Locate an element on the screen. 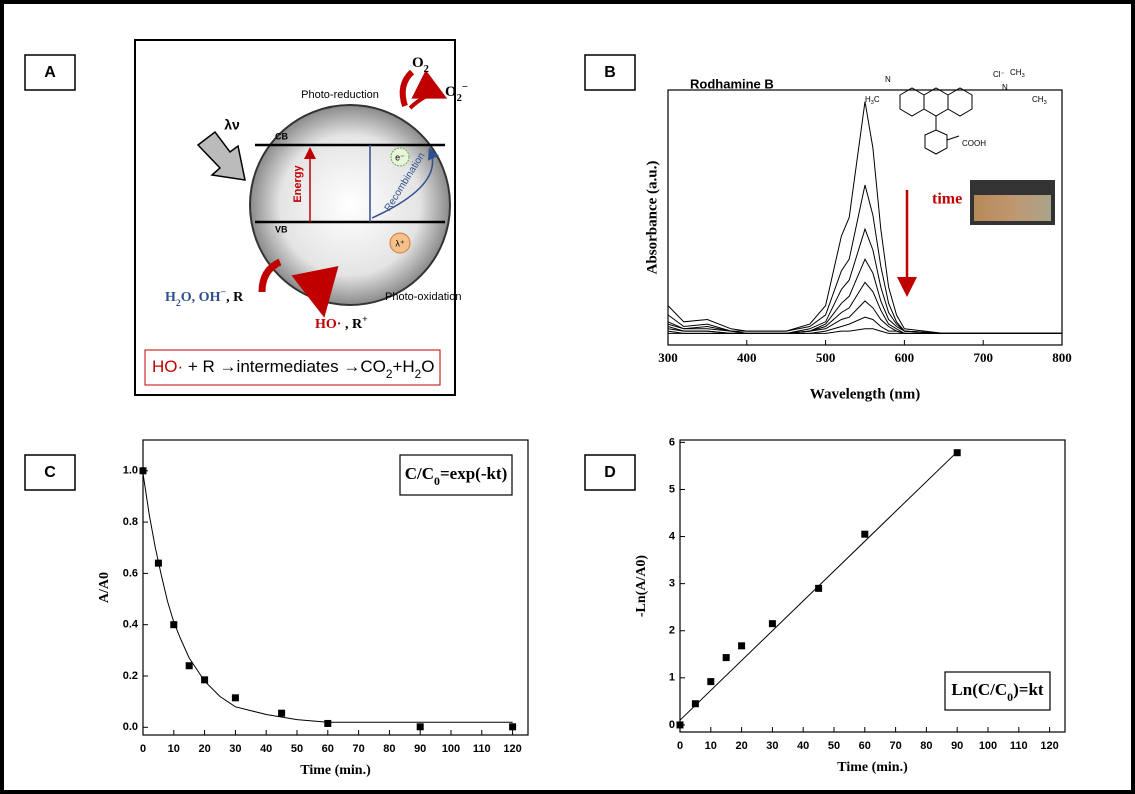 This screenshot has height=794, width=1135. text: HO· is located at coordinates (167, 366).